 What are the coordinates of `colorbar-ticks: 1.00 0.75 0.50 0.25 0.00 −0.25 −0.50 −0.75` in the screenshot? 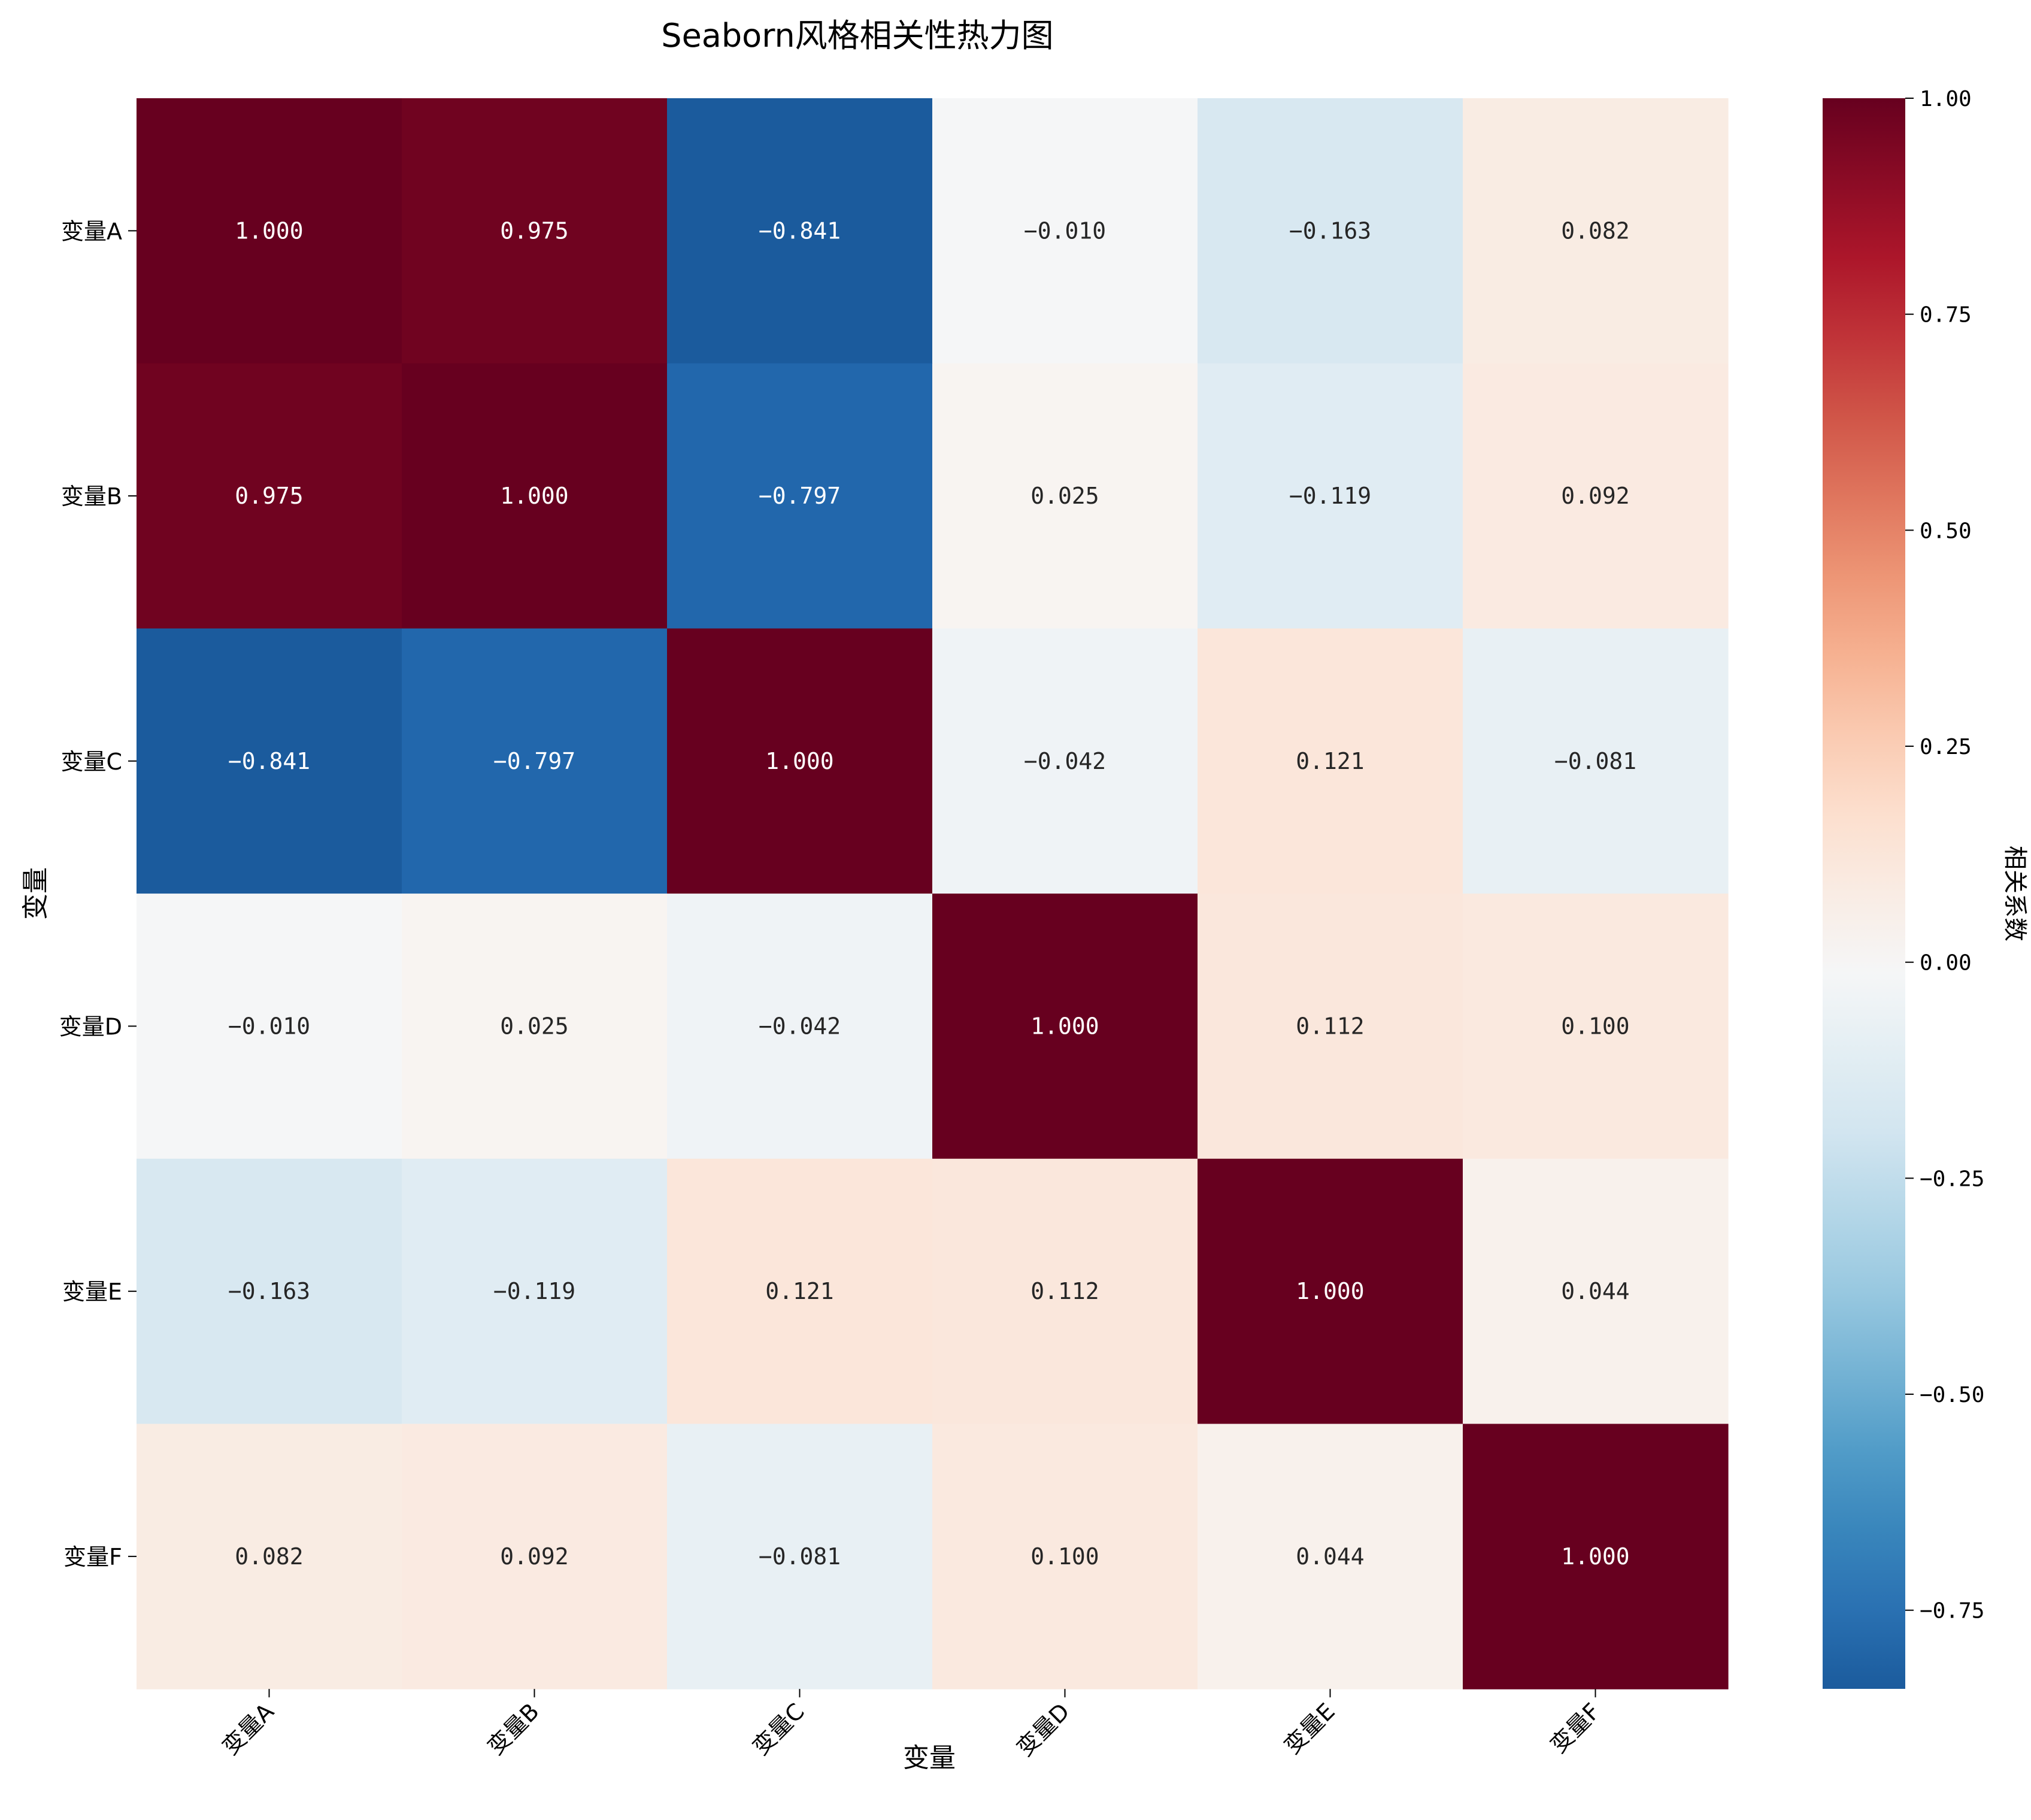 It's located at (1944, 856).